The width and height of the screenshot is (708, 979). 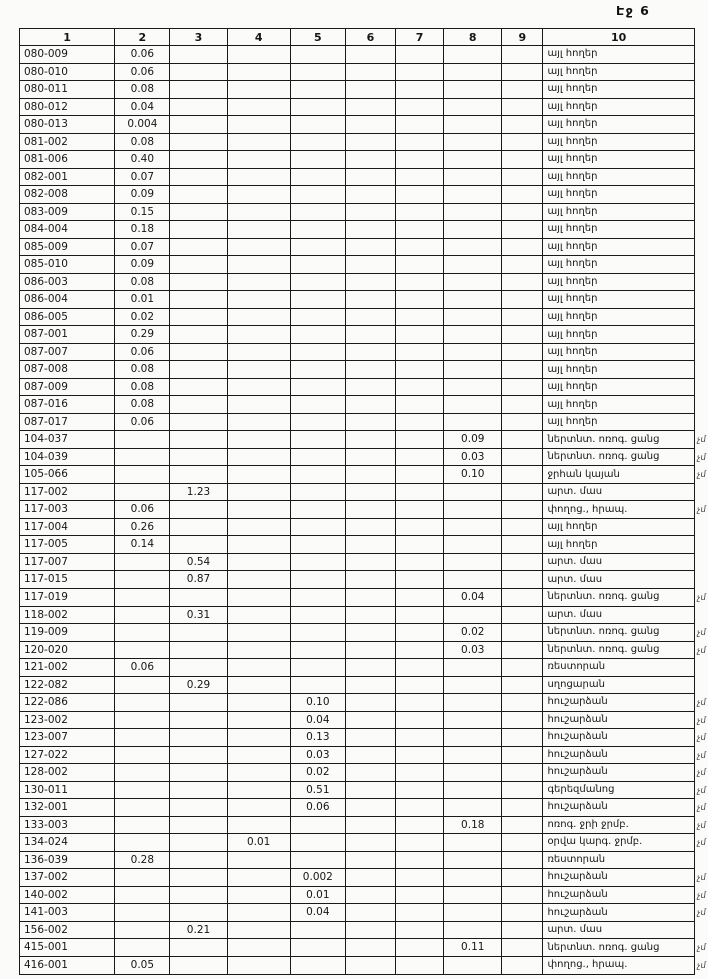 What do you see at coordinates (363, 842) in the screenshot?
I see `table-row: 134-024 0.01 օրվա կարգ. ջրմբ. չմ` at bounding box center [363, 842].